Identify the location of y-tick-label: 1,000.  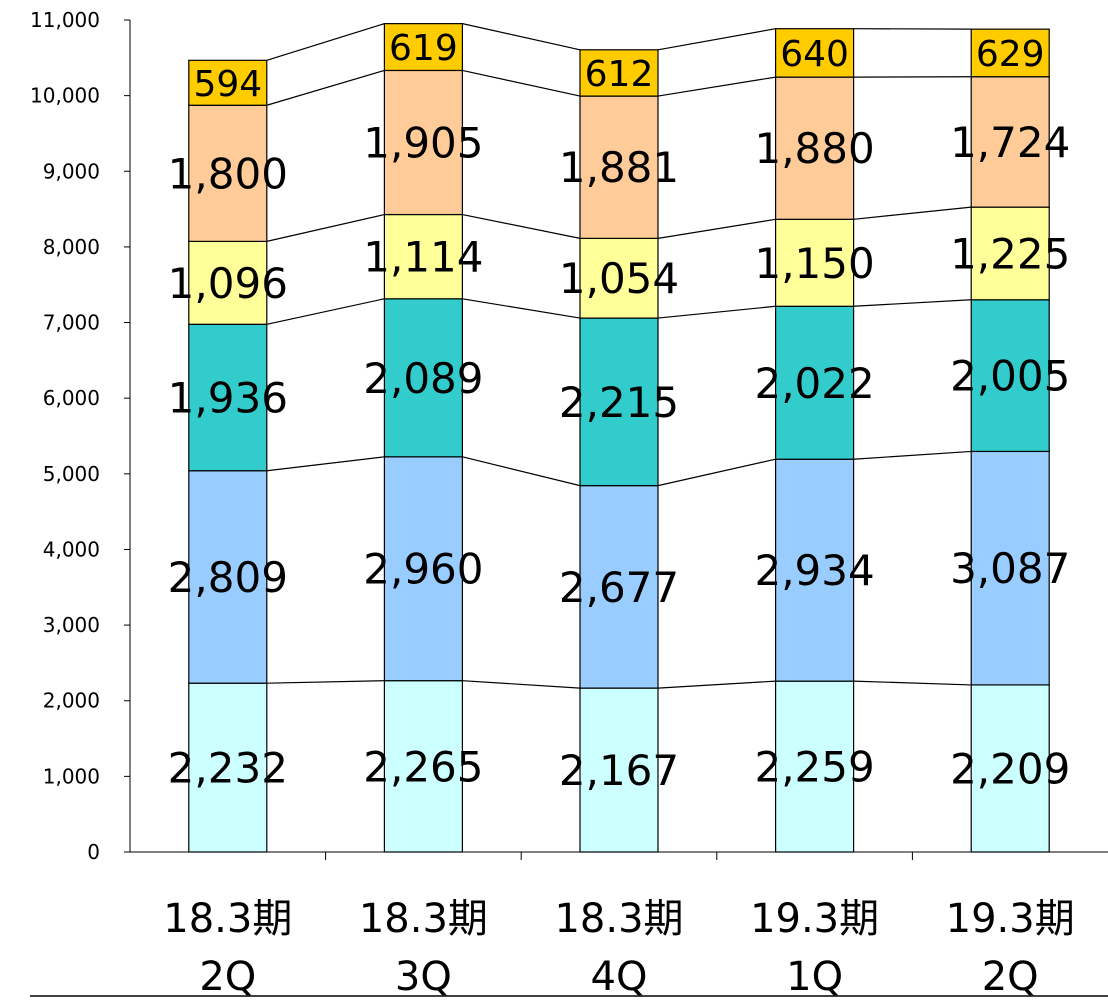
(71, 776).